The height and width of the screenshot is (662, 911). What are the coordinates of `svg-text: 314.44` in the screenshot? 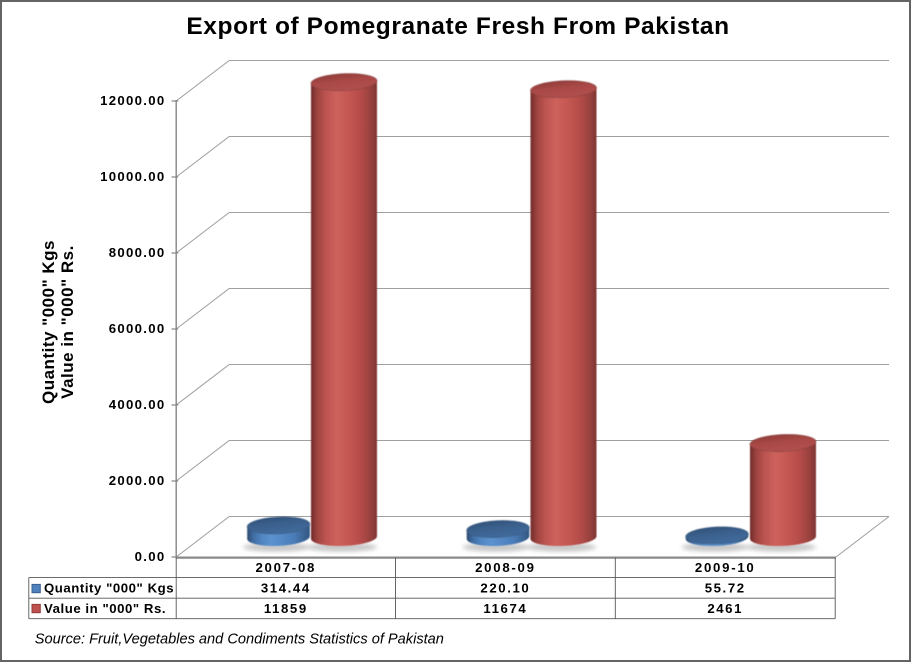 It's located at (286, 588).